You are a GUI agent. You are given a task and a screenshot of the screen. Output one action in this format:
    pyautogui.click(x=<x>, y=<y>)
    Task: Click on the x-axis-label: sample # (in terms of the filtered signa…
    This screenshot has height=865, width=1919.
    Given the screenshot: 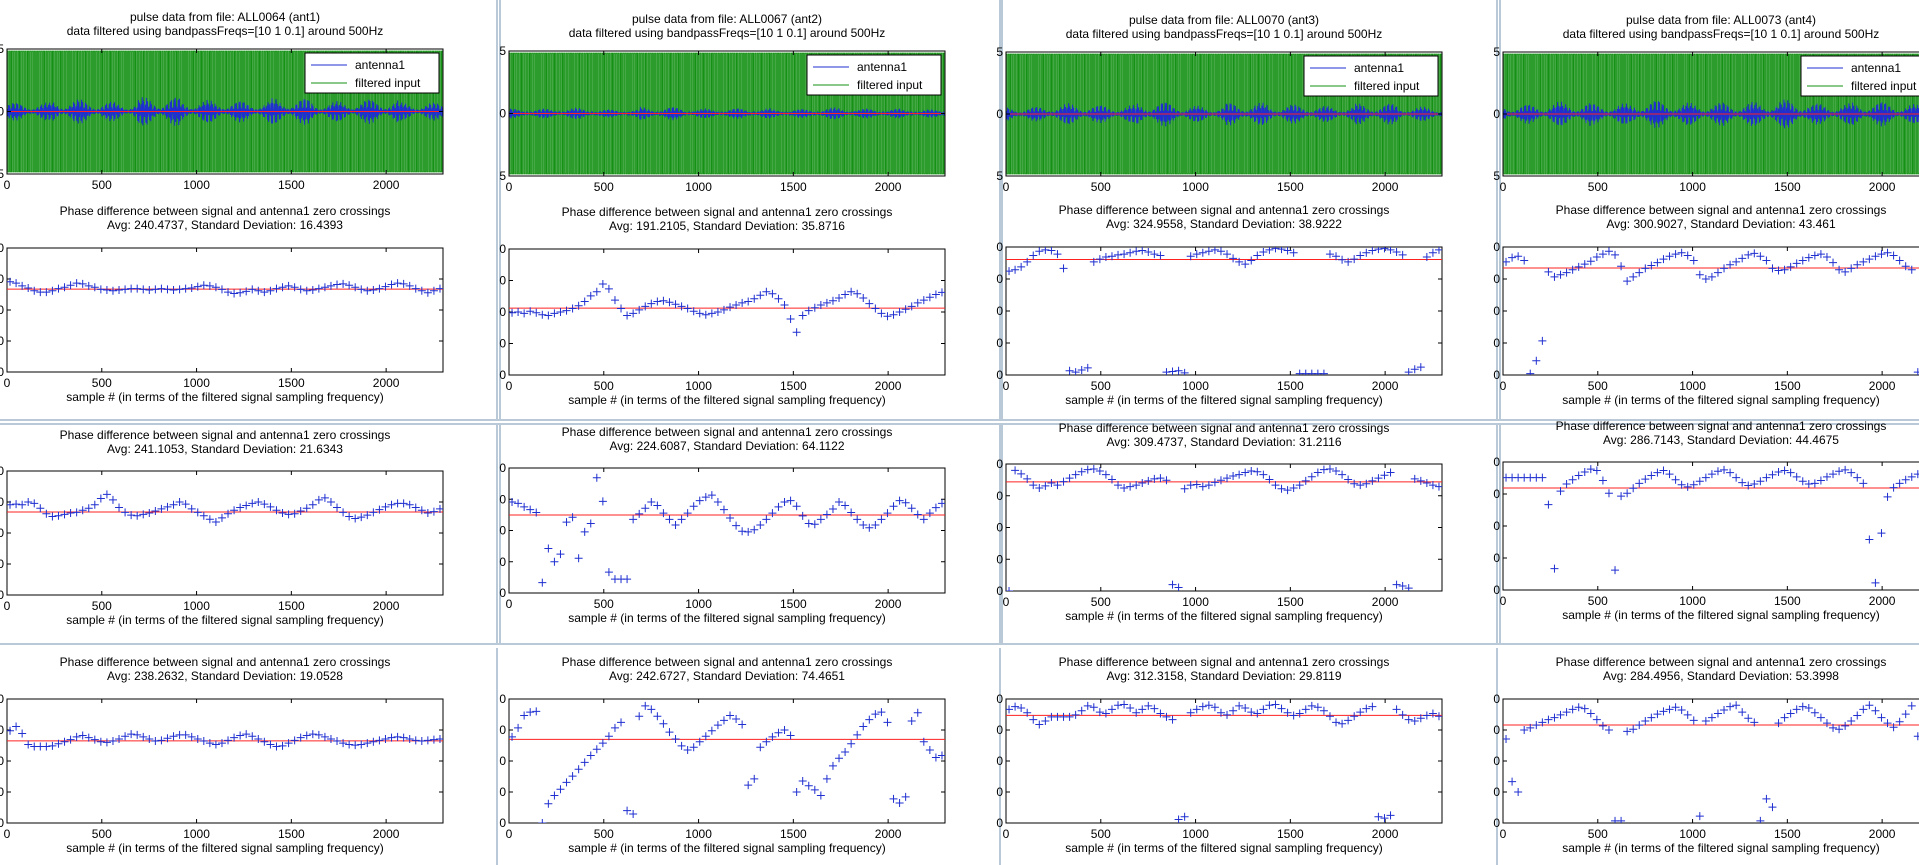 What is the action you would take?
    pyautogui.click(x=1223, y=848)
    